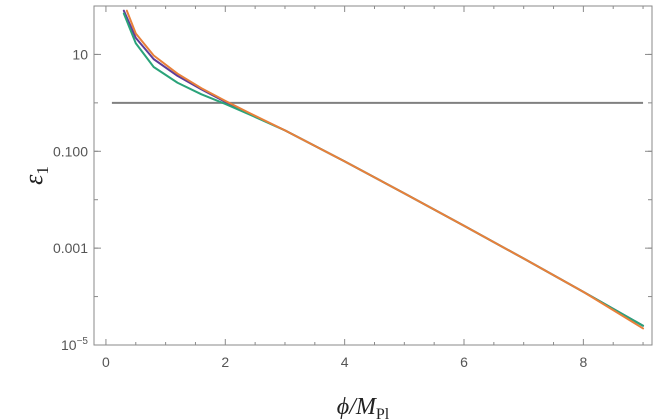  I want to click on y-axis-label: ε1, so click(35, 175).